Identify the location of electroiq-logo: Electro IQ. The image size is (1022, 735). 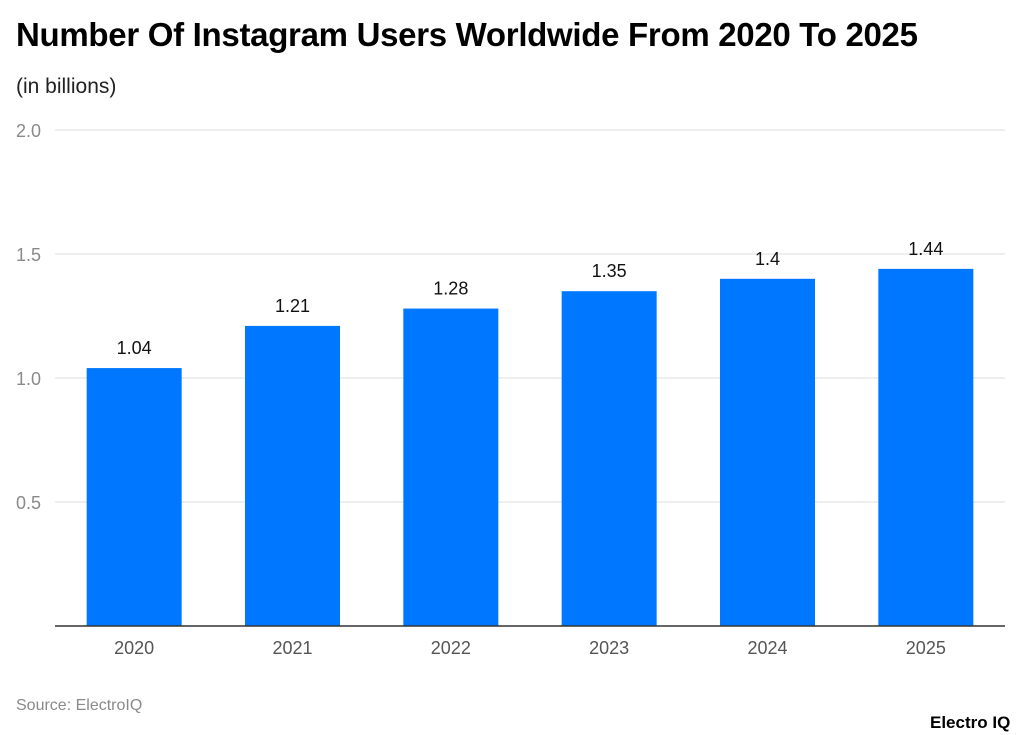
(970, 722).